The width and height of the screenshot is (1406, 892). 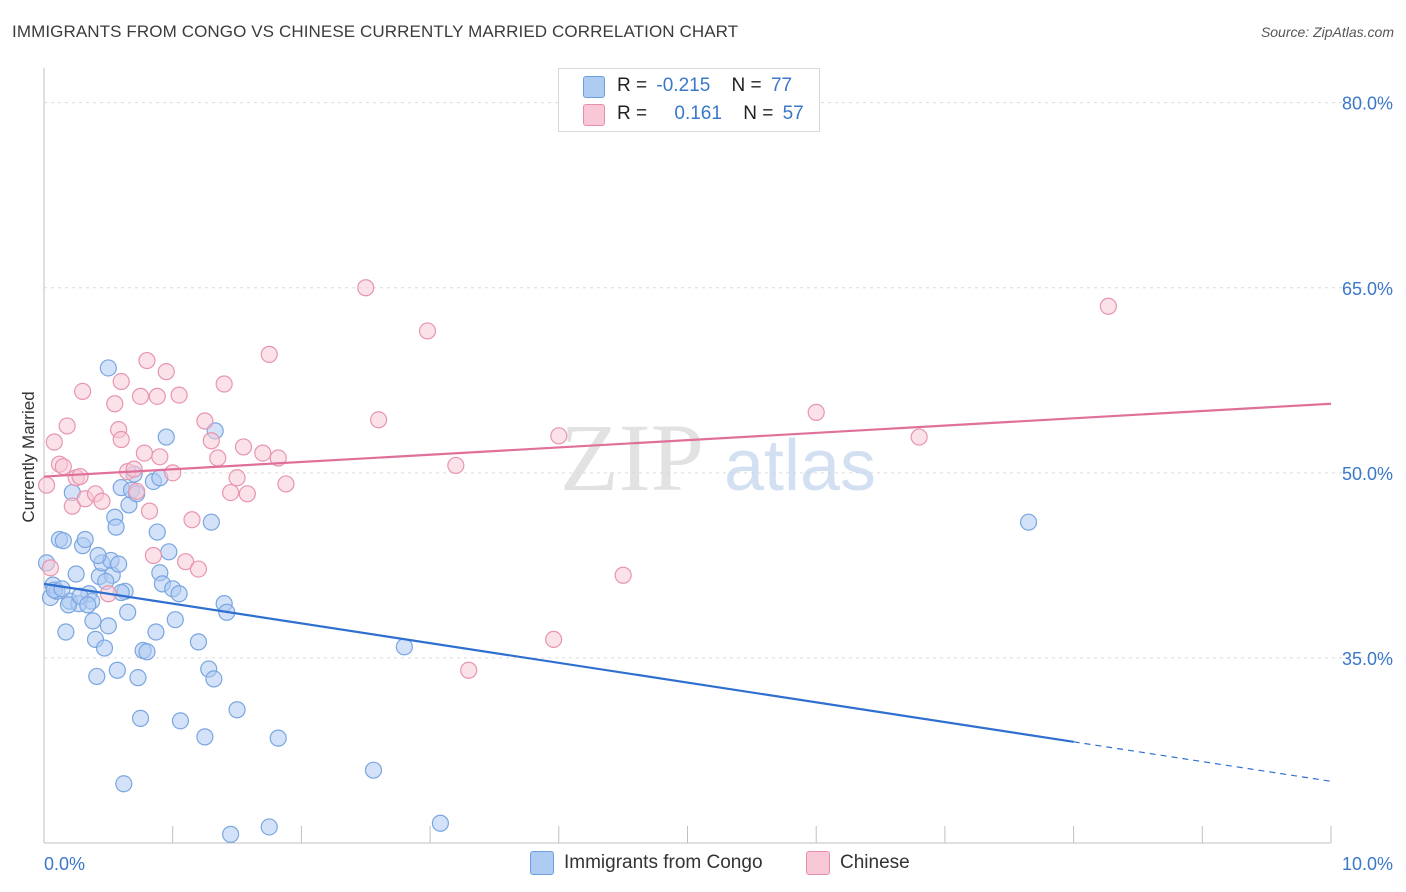 What do you see at coordinates (683, 85) in the screenshot?
I see `legend-r-value-congo: -0.215` at bounding box center [683, 85].